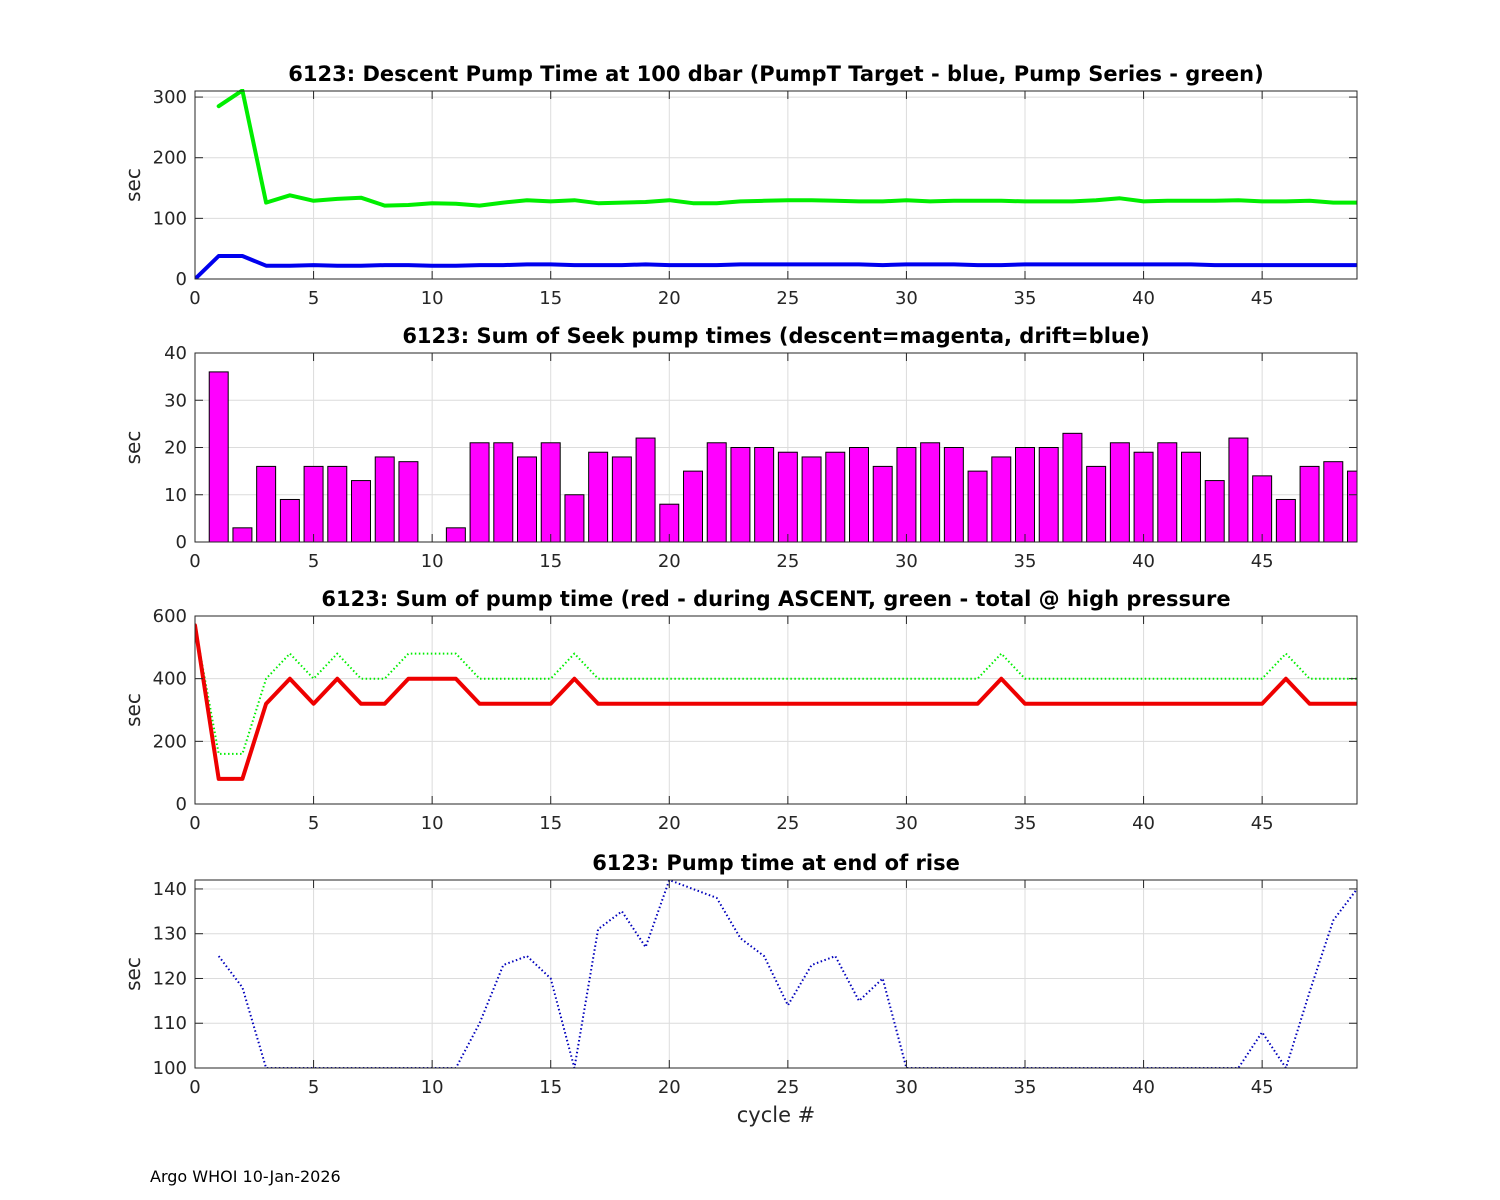 The image size is (1500, 1200). I want to click on x-axis-label: cycle #, so click(776, 1115).